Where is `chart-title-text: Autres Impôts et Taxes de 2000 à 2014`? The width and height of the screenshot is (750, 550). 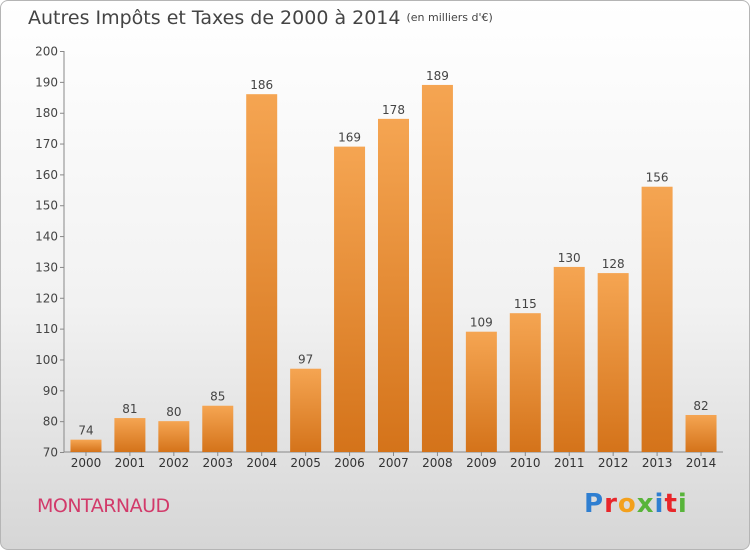
chart-title-text: Autres Impôts et Taxes de 2000 à 2014 is located at coordinates (214, 18).